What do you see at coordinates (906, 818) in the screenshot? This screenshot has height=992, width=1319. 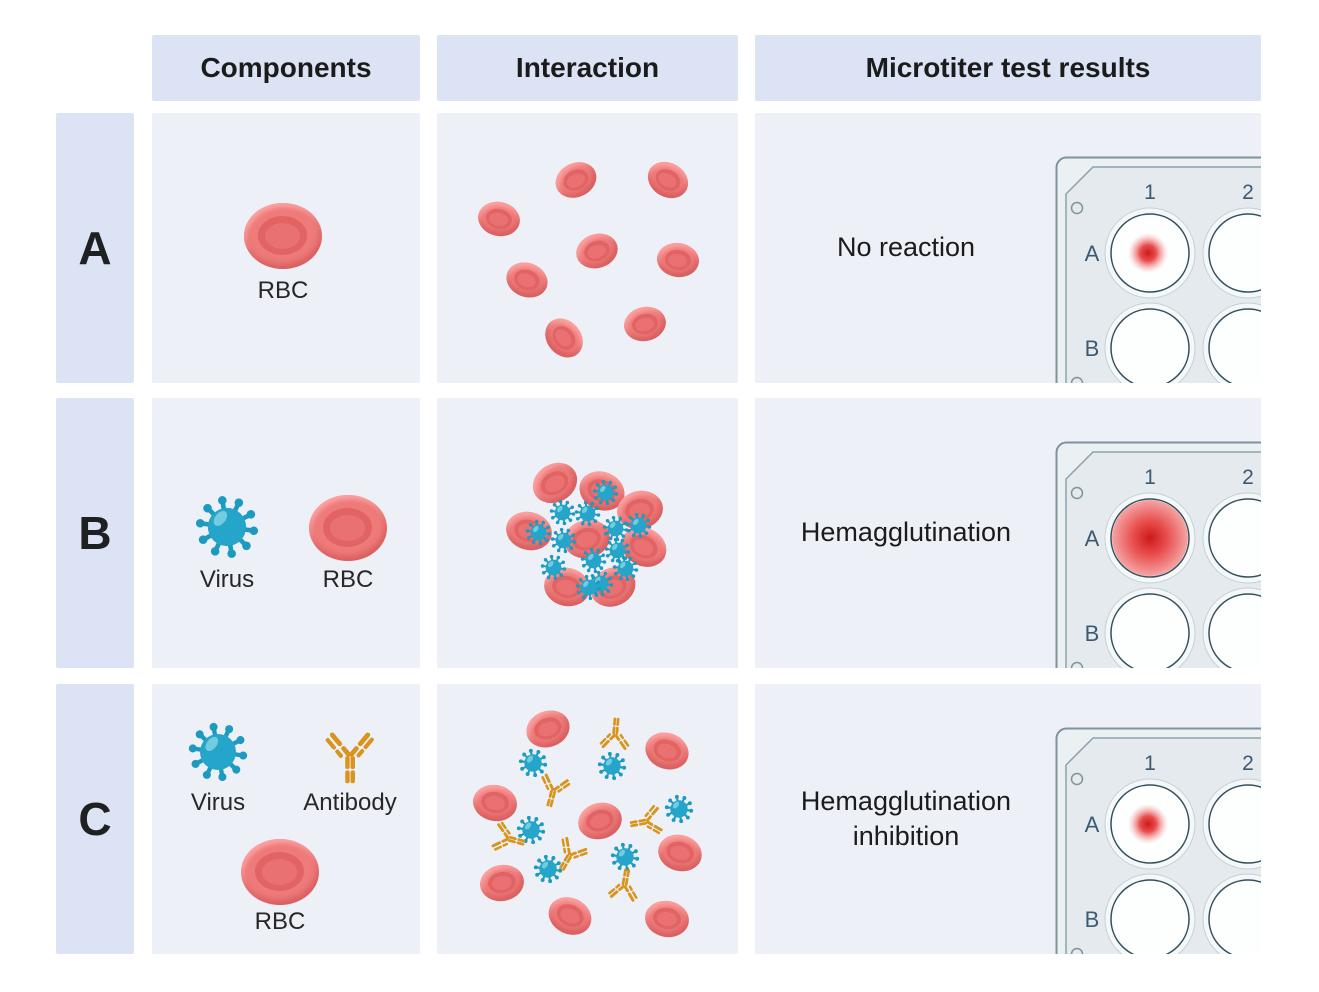 I see `result-text-c: Hemagglutination inhibition` at bounding box center [906, 818].